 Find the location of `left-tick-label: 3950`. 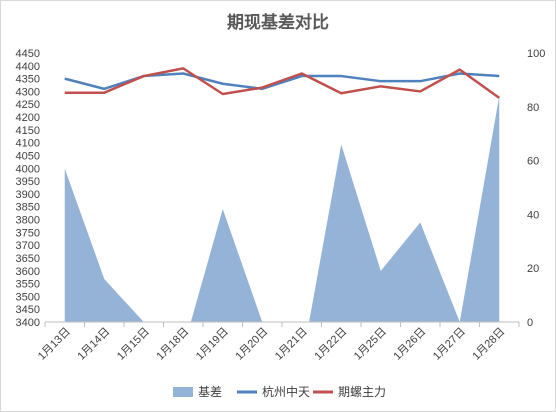

left-tick-label: 3950 is located at coordinates (28, 182).